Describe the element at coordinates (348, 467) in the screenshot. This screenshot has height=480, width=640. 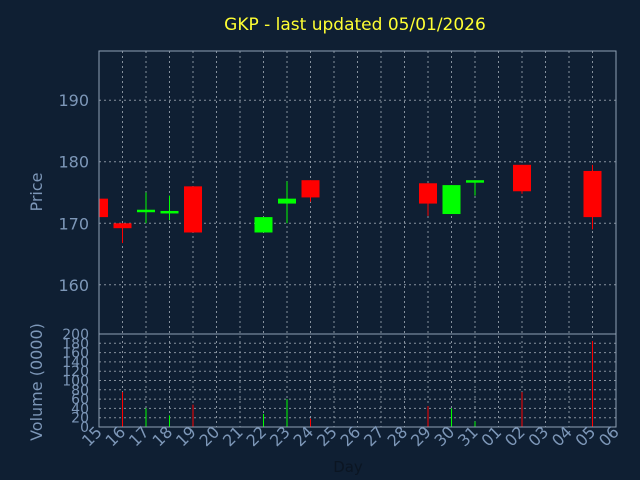
I see `x-axis-title: Day` at that location.